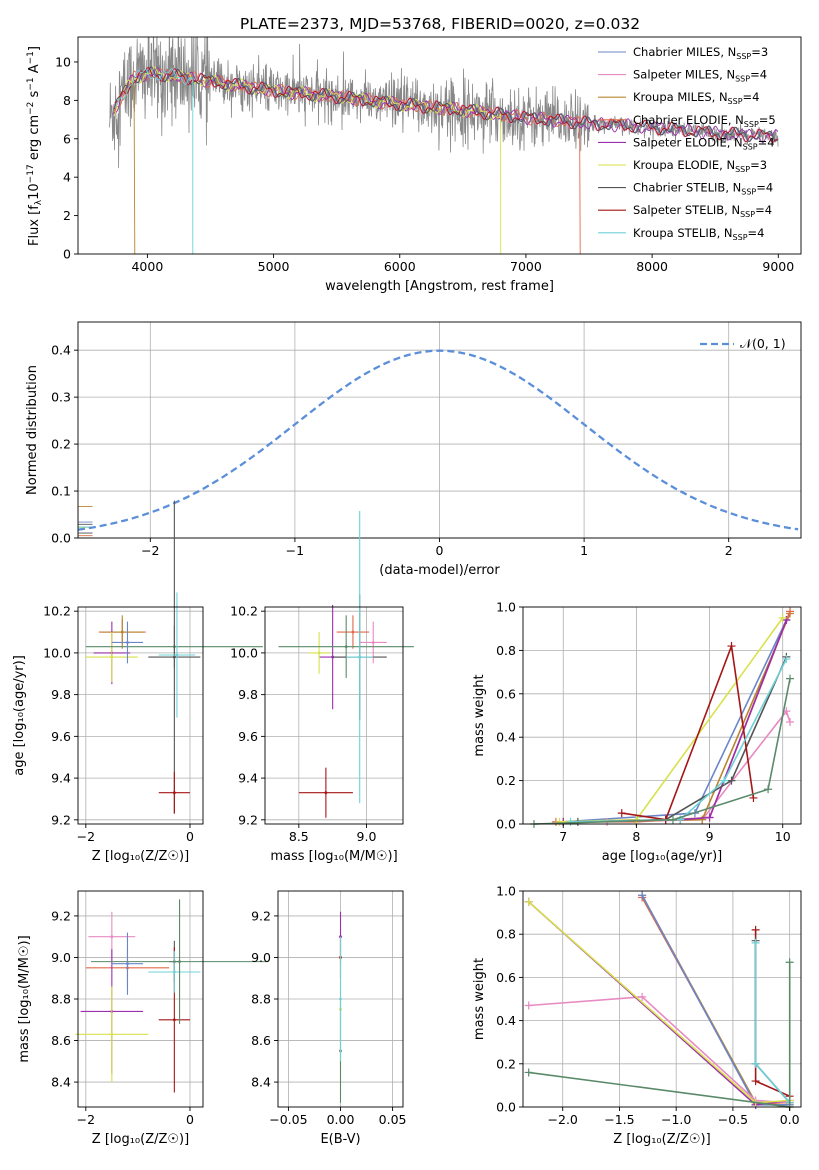 The width and height of the screenshot is (819, 1170). I want to click on mass-vs-ebv-marks, so click(340, 1007).